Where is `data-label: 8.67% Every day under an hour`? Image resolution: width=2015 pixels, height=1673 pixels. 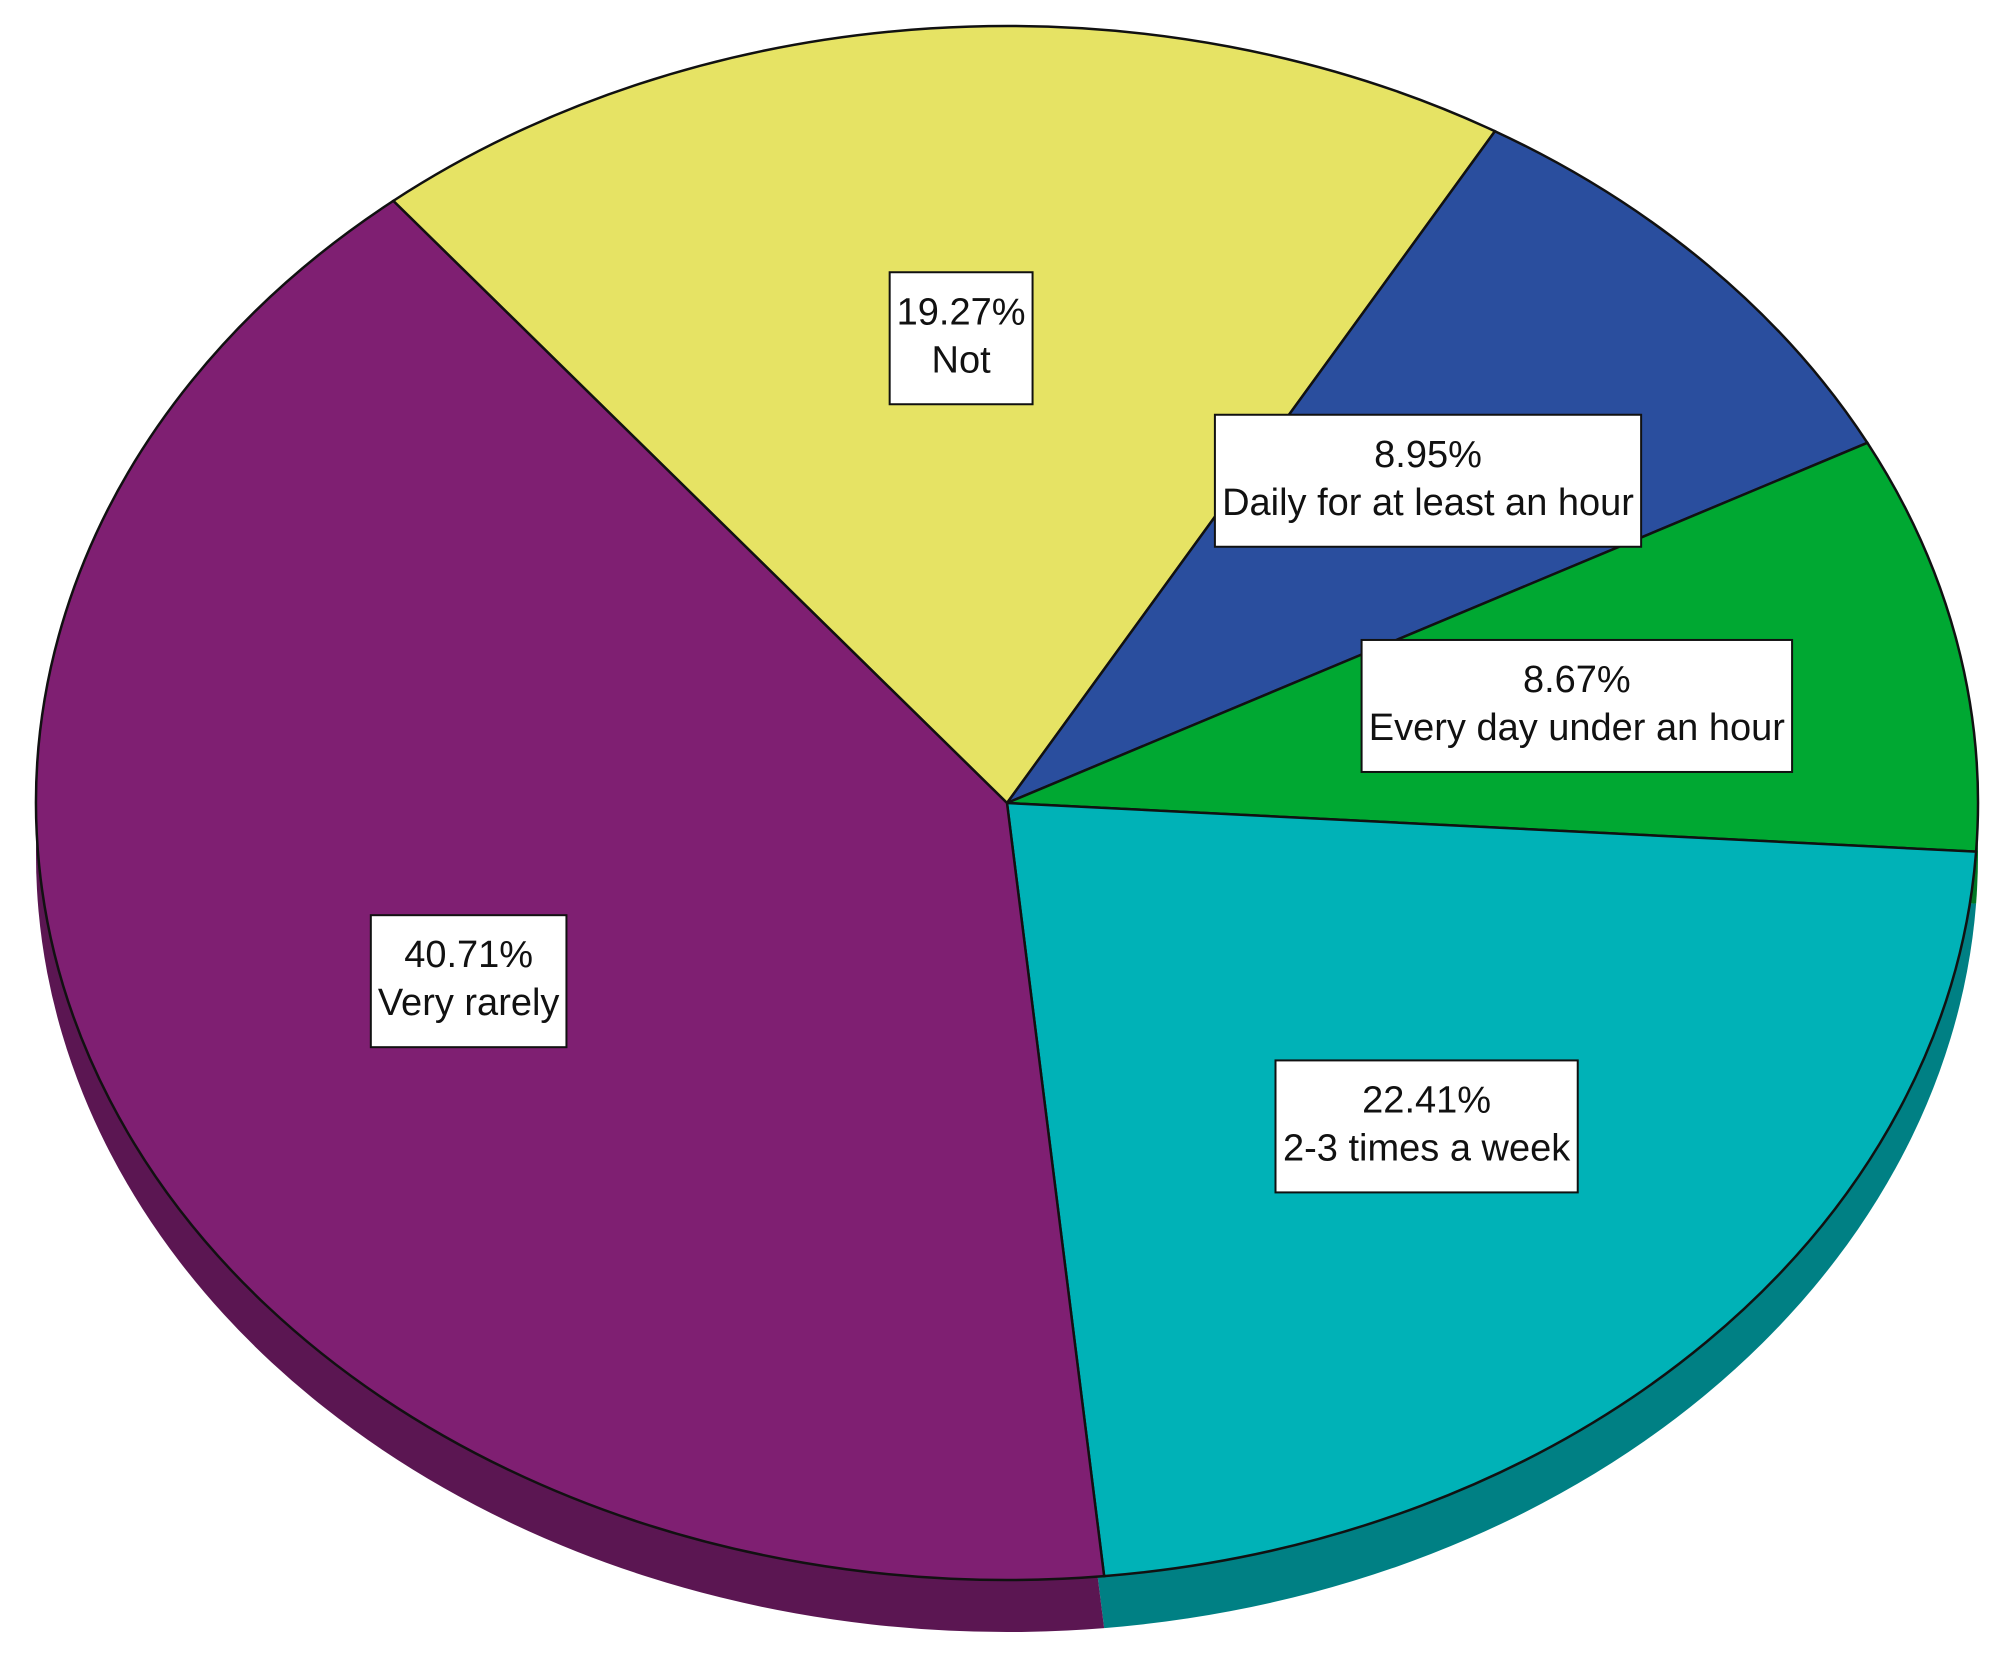
data-label: 8.67% Every day under an hour is located at coordinates (1577, 705).